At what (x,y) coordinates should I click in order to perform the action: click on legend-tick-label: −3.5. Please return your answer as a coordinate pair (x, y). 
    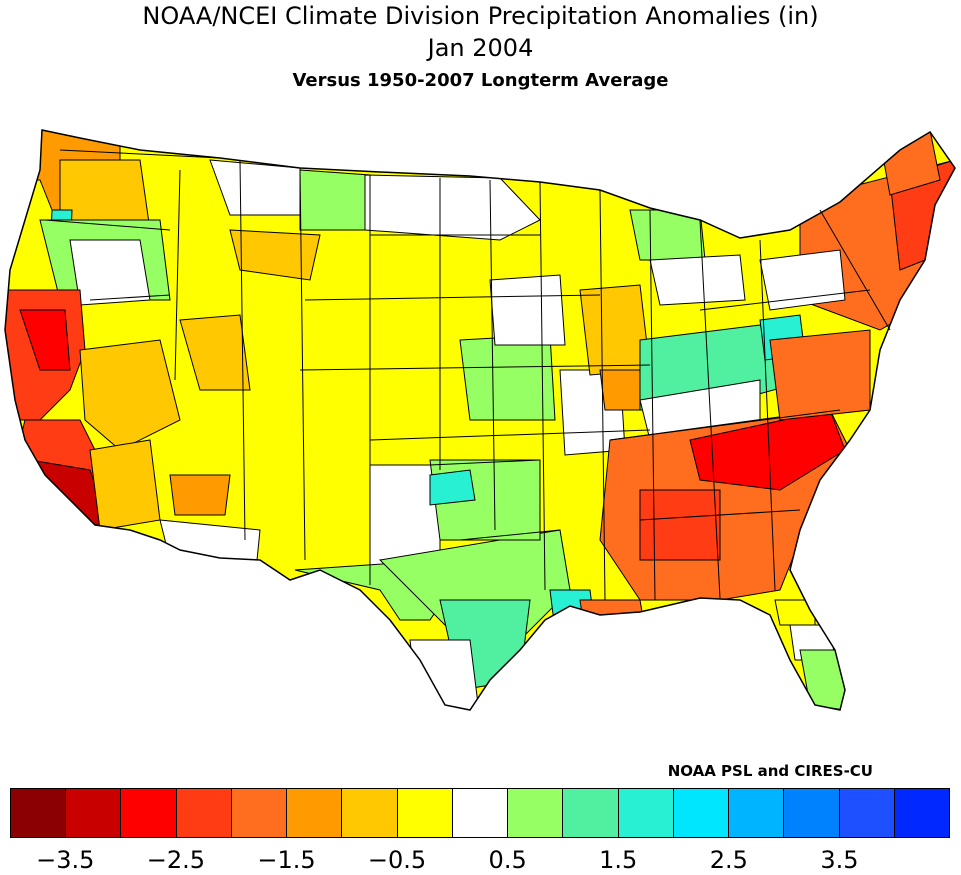
    Looking at the image, I should click on (65, 860).